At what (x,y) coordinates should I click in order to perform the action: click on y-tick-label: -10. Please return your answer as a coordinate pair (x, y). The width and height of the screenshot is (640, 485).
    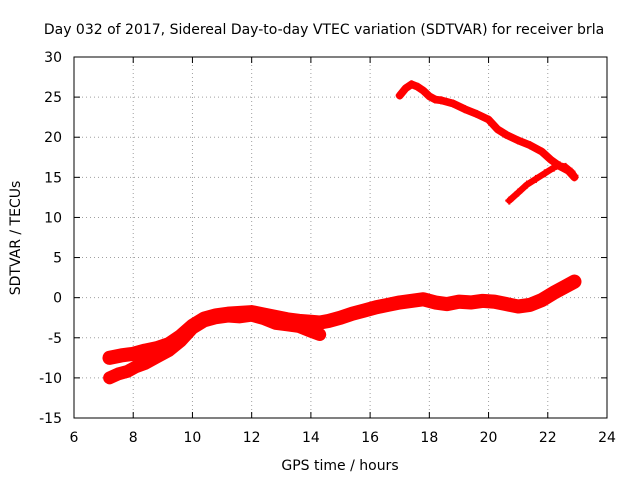
    Looking at the image, I should click on (50, 379).